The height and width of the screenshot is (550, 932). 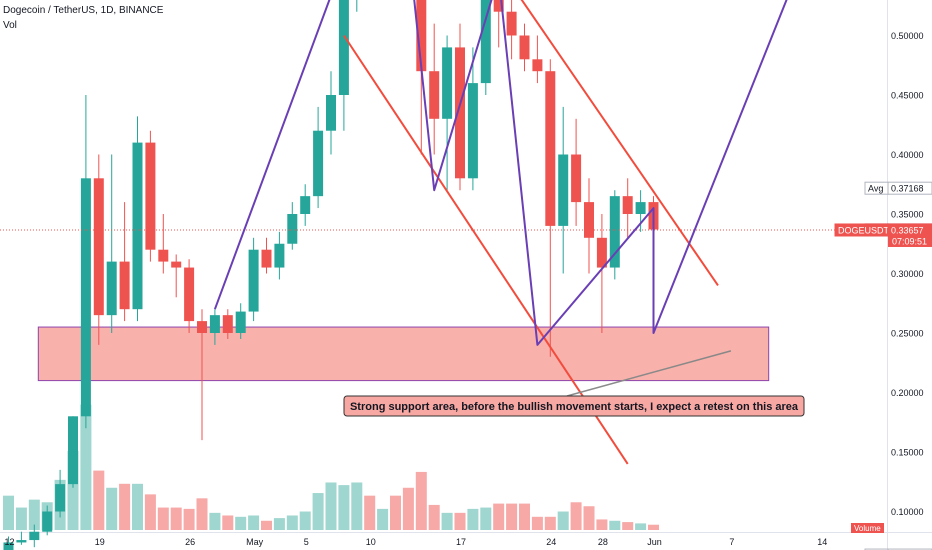 I want to click on time-tick-label: 7, so click(x=731, y=542).